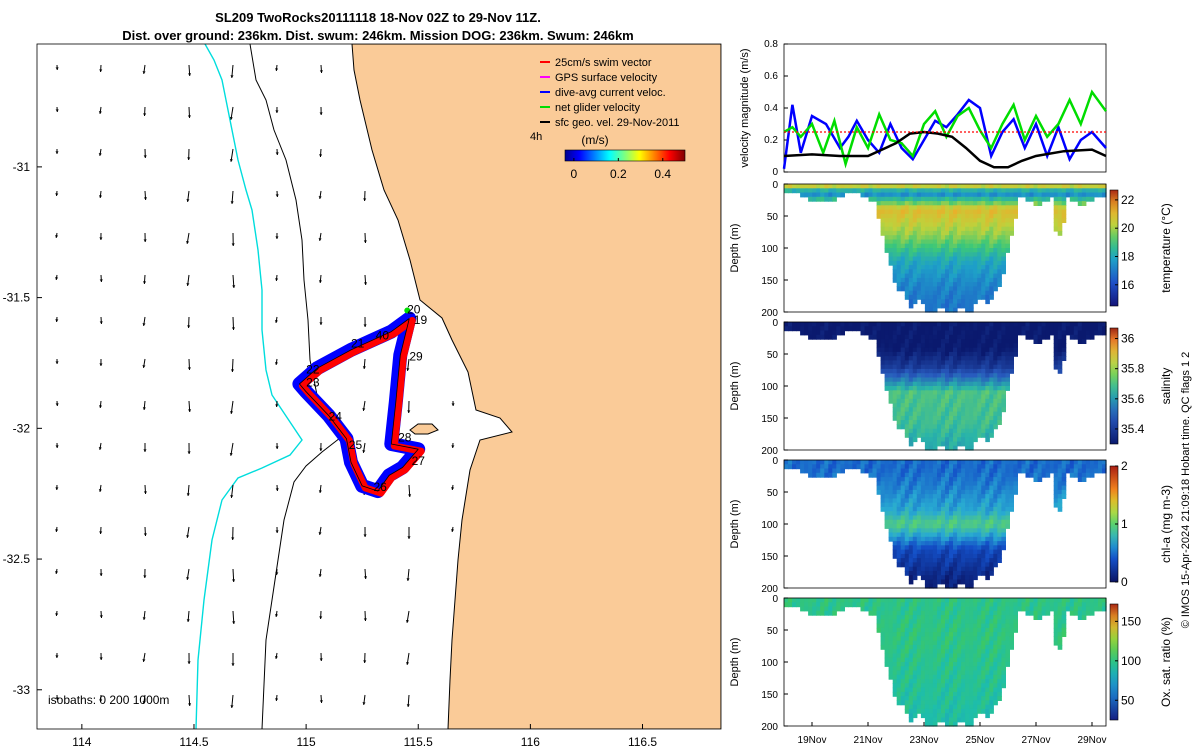 The width and height of the screenshot is (1200, 750). Describe the element at coordinates (980, 740) in the screenshot. I see `section-xtick-label: 25Nov` at that location.